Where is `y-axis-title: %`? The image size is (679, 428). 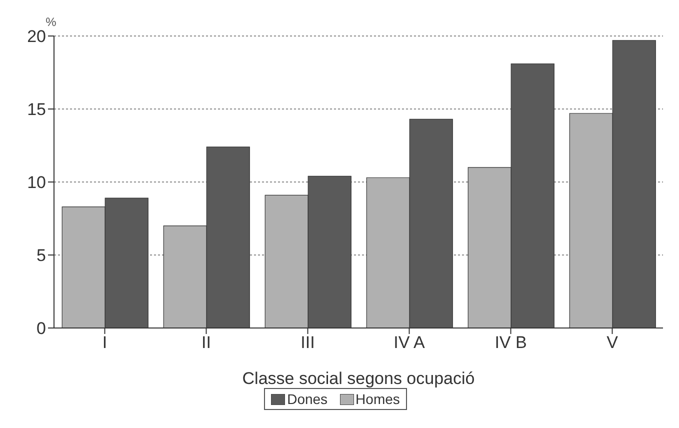
y-axis-title: % is located at coordinates (51, 22).